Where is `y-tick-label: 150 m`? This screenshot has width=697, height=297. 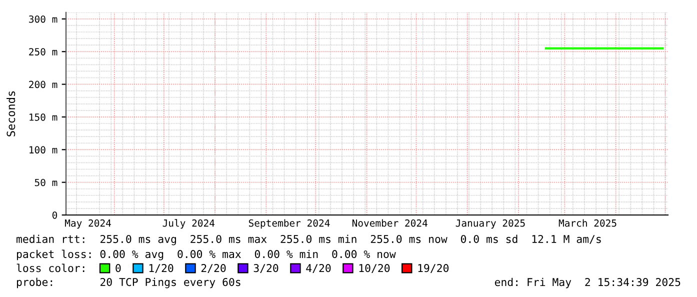 y-tick-label: 150 m is located at coordinates (44, 117).